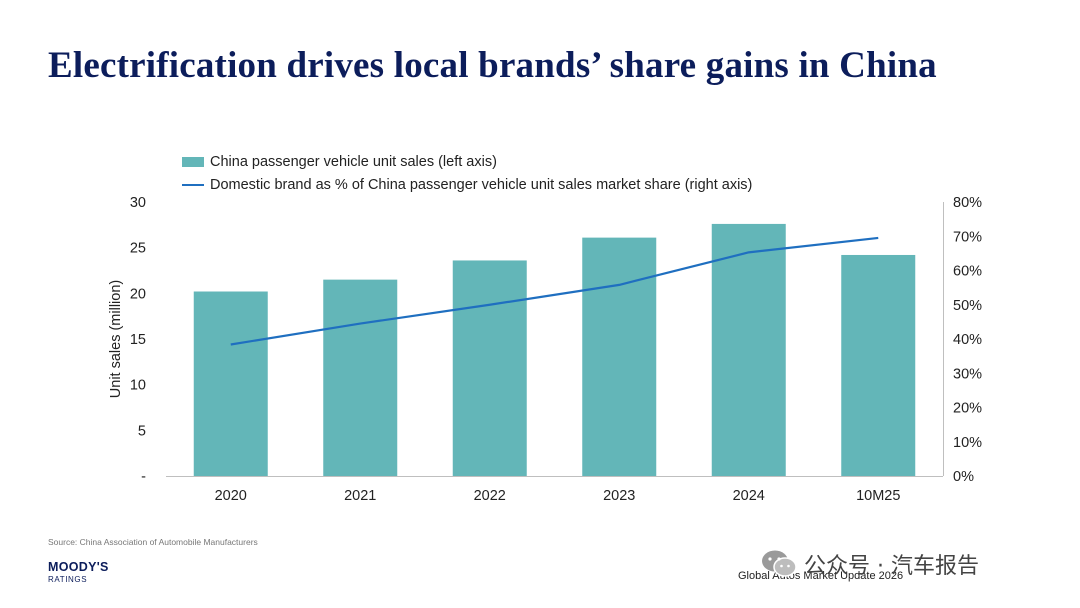 This screenshot has height=608, width=1080. I want to click on y-tick-label-right: 70%, so click(967, 237).